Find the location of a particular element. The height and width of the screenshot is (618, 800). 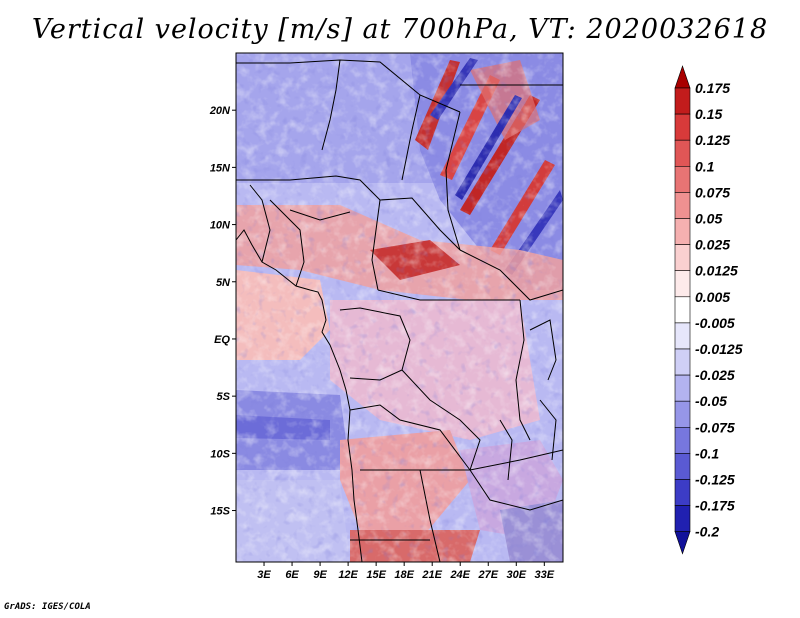

lon-label: 33E is located at coordinates (545, 575).